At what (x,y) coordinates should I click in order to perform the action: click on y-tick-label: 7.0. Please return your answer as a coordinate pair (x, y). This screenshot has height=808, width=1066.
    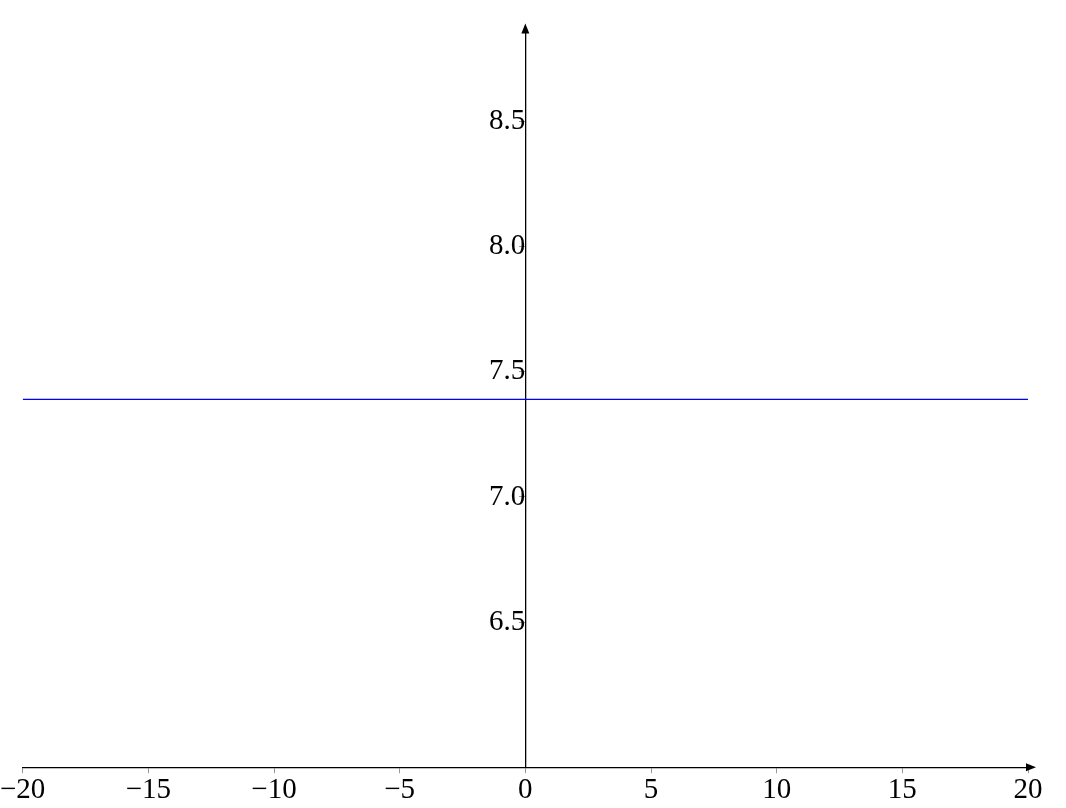
    Looking at the image, I should click on (507, 494).